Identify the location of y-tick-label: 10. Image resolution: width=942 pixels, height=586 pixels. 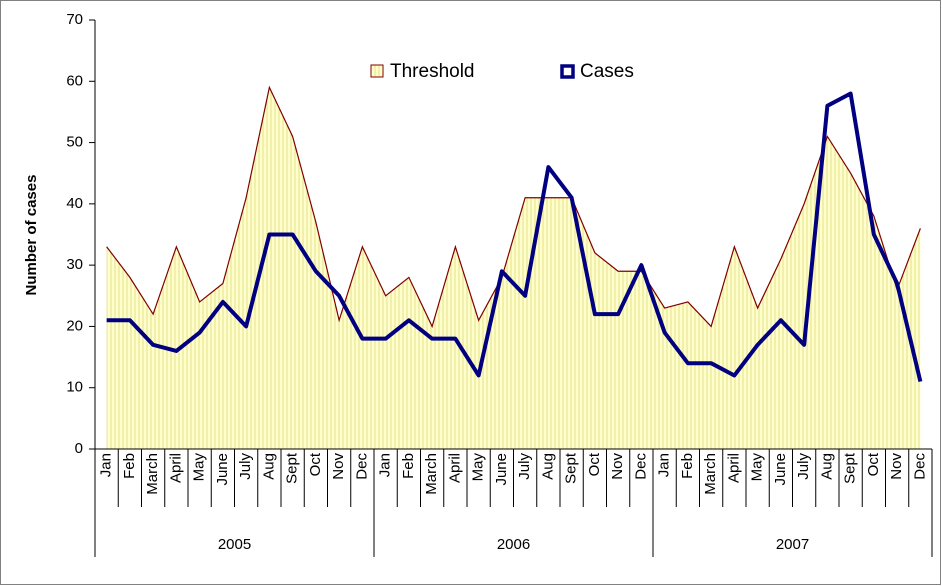
(74, 387).